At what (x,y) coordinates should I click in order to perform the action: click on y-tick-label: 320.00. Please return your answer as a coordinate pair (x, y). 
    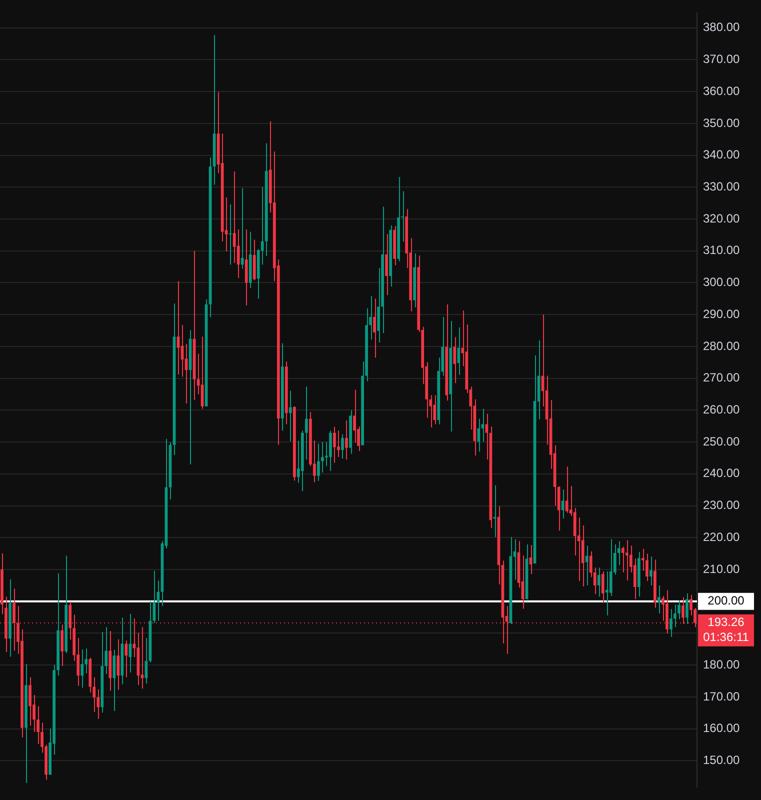
    Looking at the image, I should click on (721, 218).